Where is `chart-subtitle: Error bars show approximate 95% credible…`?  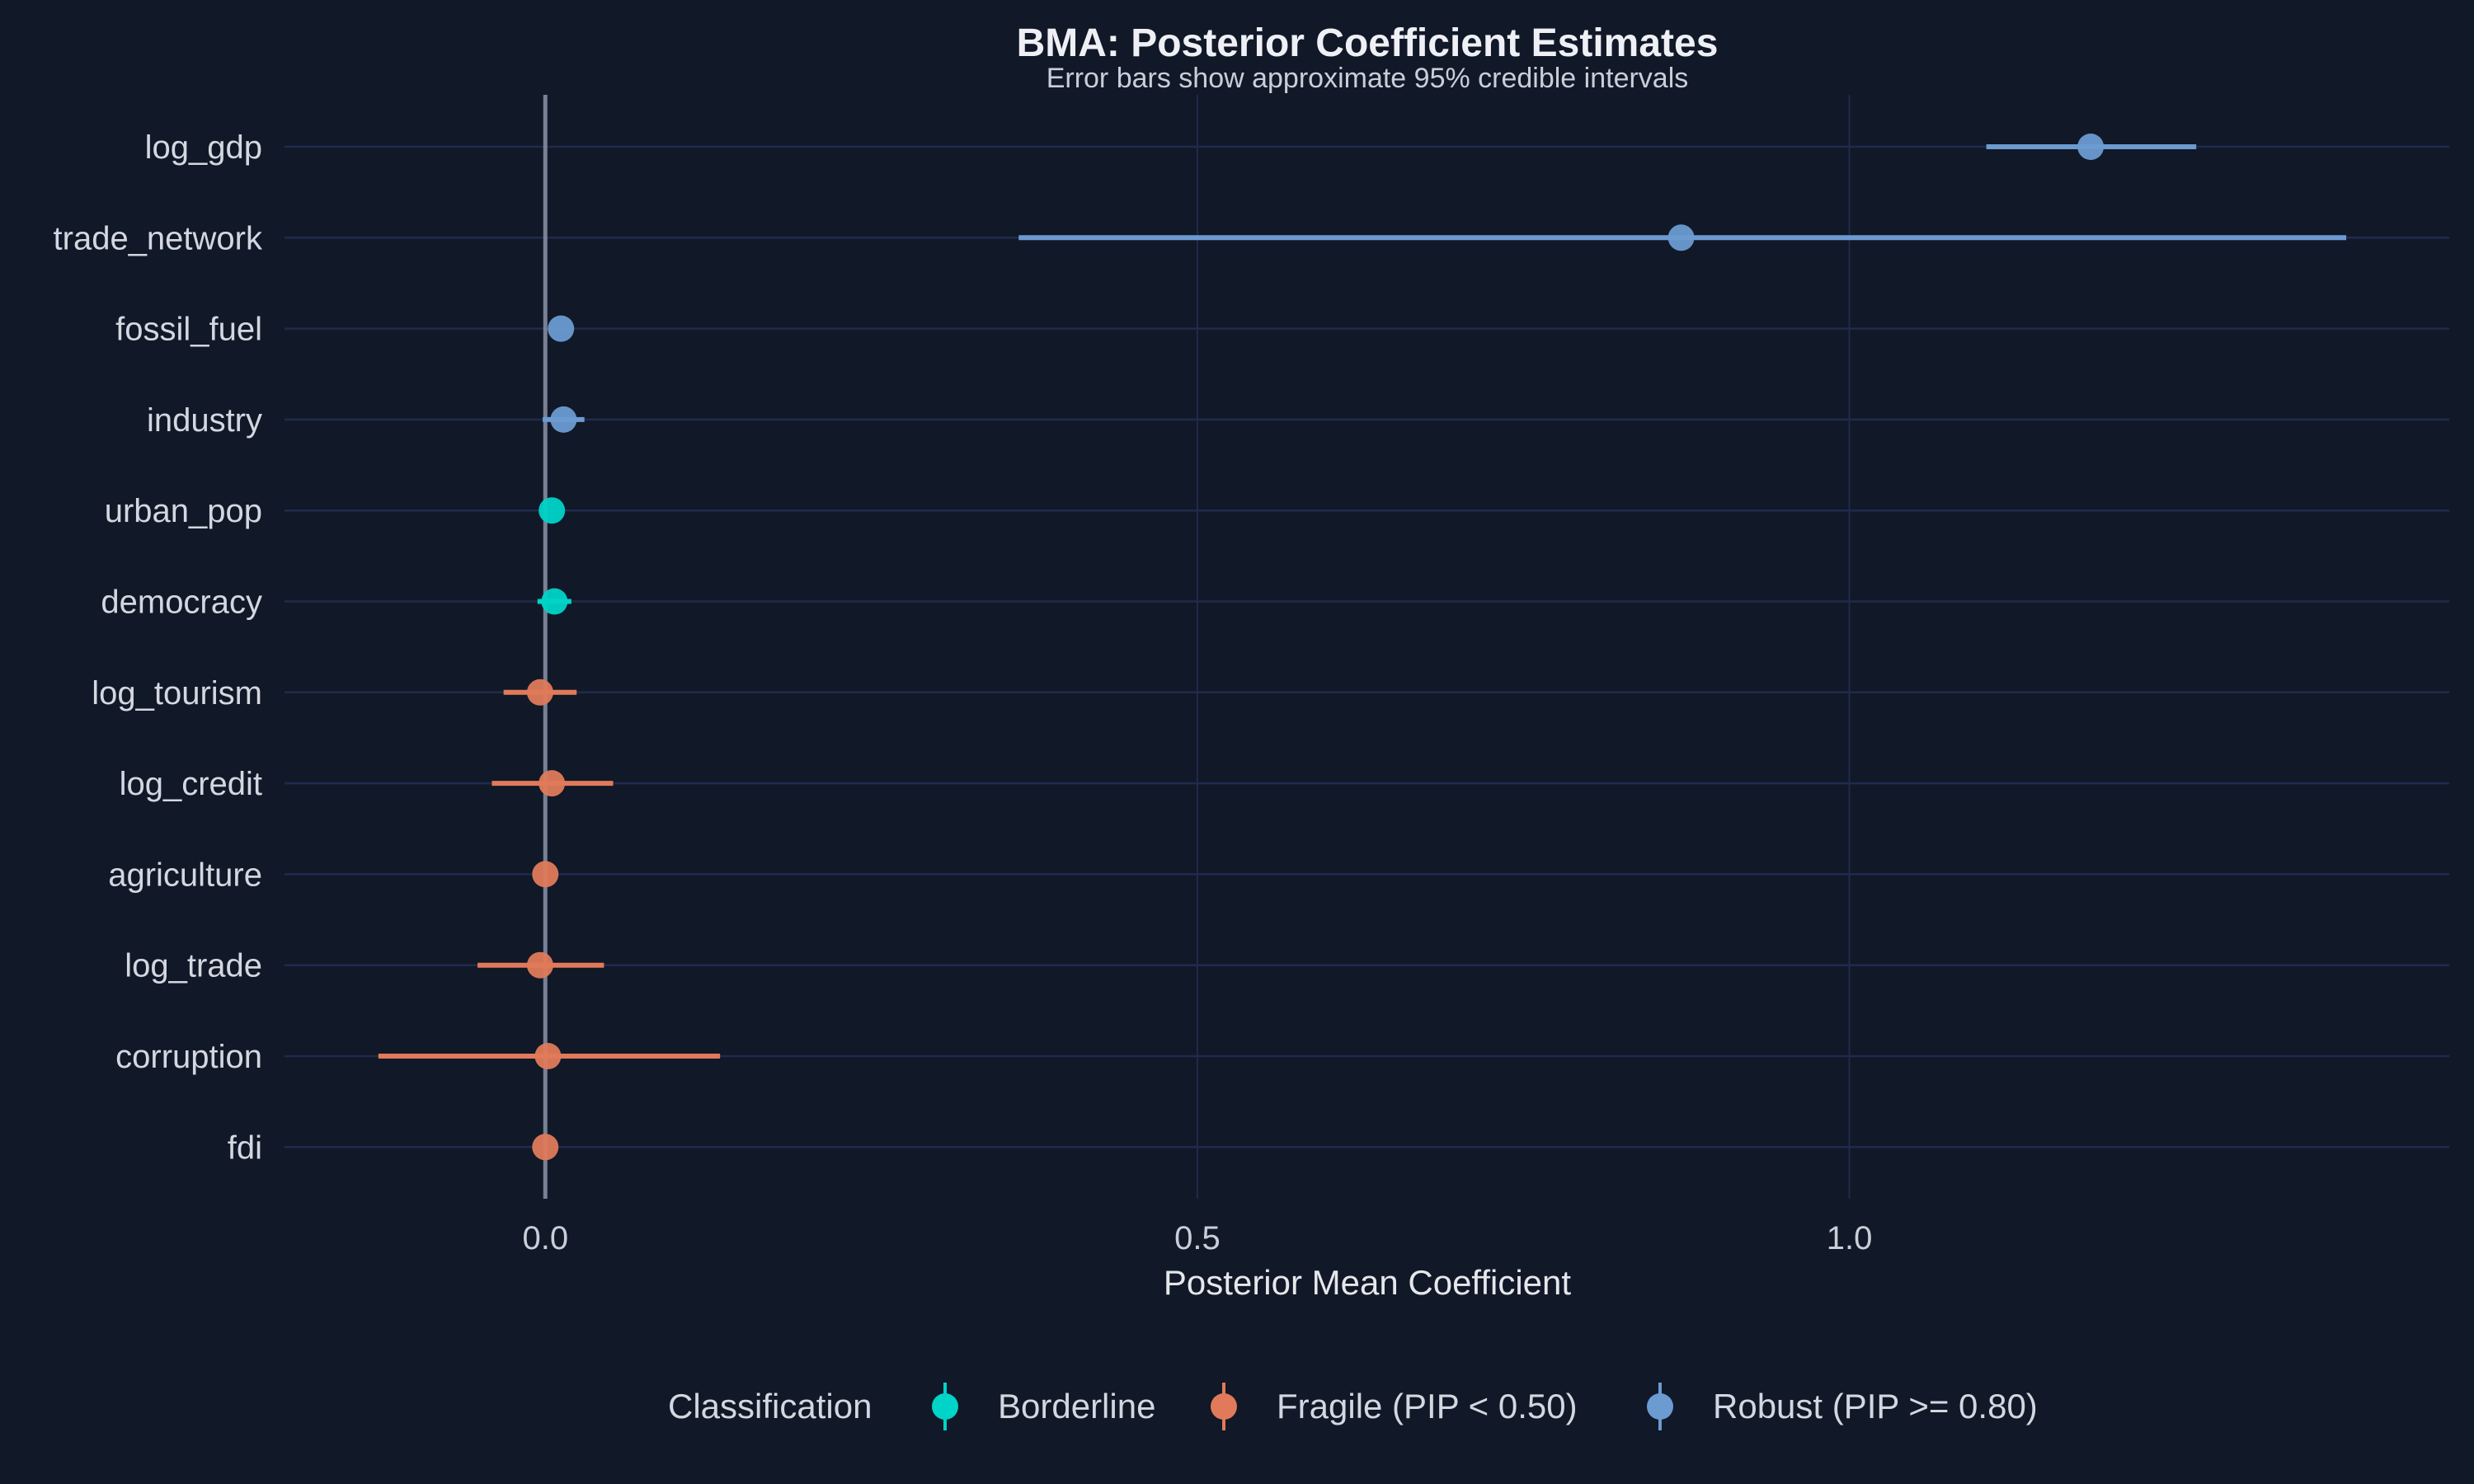 chart-subtitle: Error bars show approximate 95% credible… is located at coordinates (1368, 78).